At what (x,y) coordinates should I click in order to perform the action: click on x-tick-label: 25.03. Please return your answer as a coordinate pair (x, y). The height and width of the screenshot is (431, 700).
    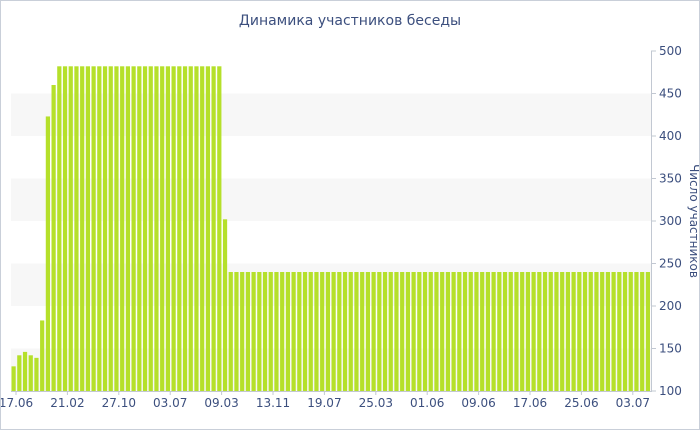
    Looking at the image, I should click on (376, 403).